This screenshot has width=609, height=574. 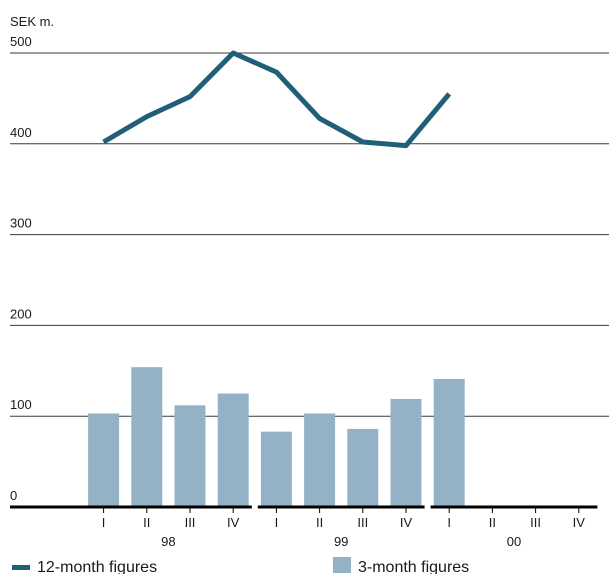 What do you see at coordinates (97, 566) in the screenshot?
I see `legend-label: 12-month figures` at bounding box center [97, 566].